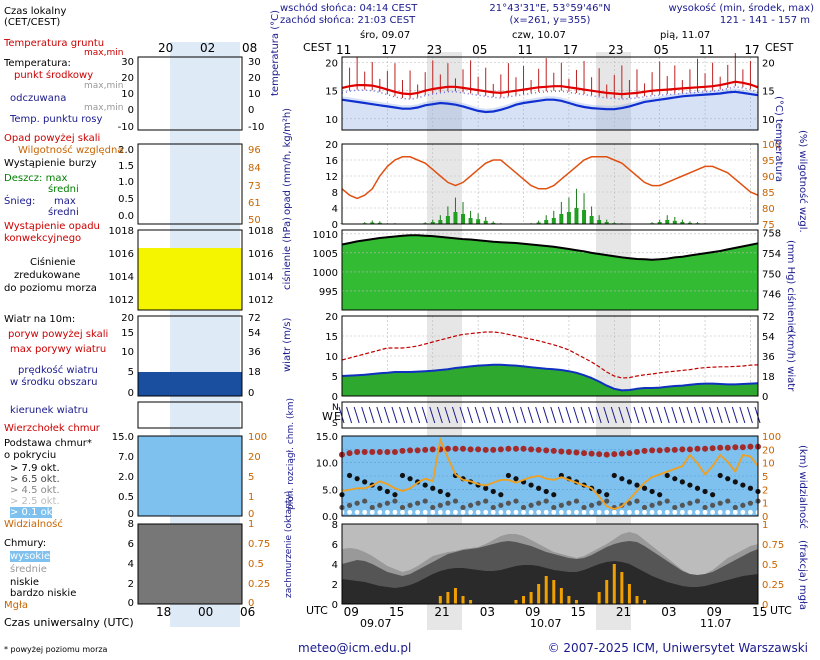  Describe the element at coordinates (287, 253) in the screenshot. I see `ylabel-press-left: ciśnienie (hPa)` at that location.